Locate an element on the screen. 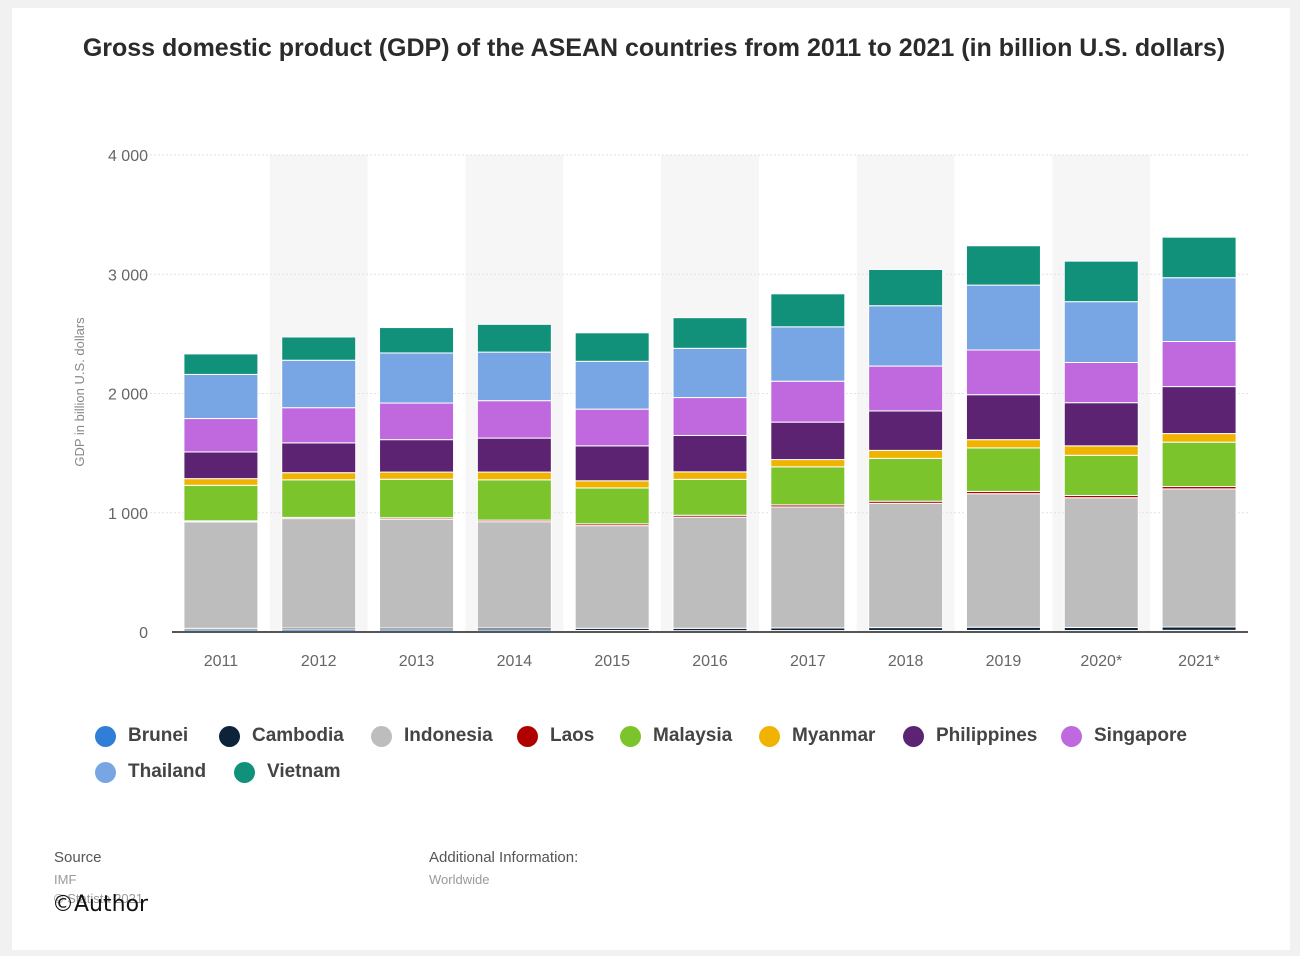 This screenshot has height=956, width=1300. bar-myanmar-2019 is located at coordinates (1003, 444).